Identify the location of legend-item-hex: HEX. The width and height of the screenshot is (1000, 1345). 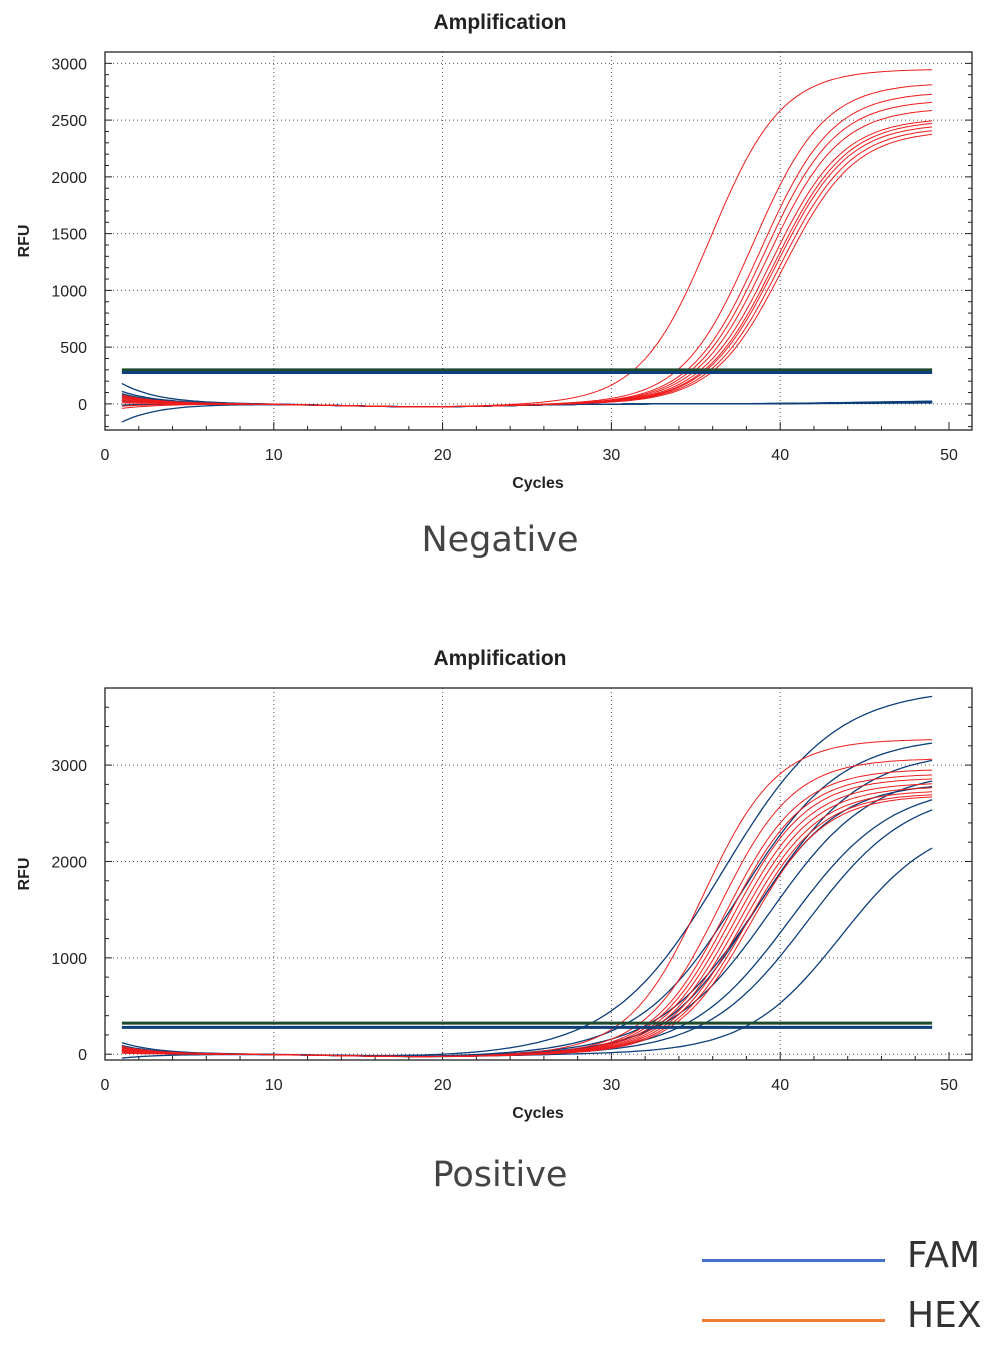
(850, 1320).